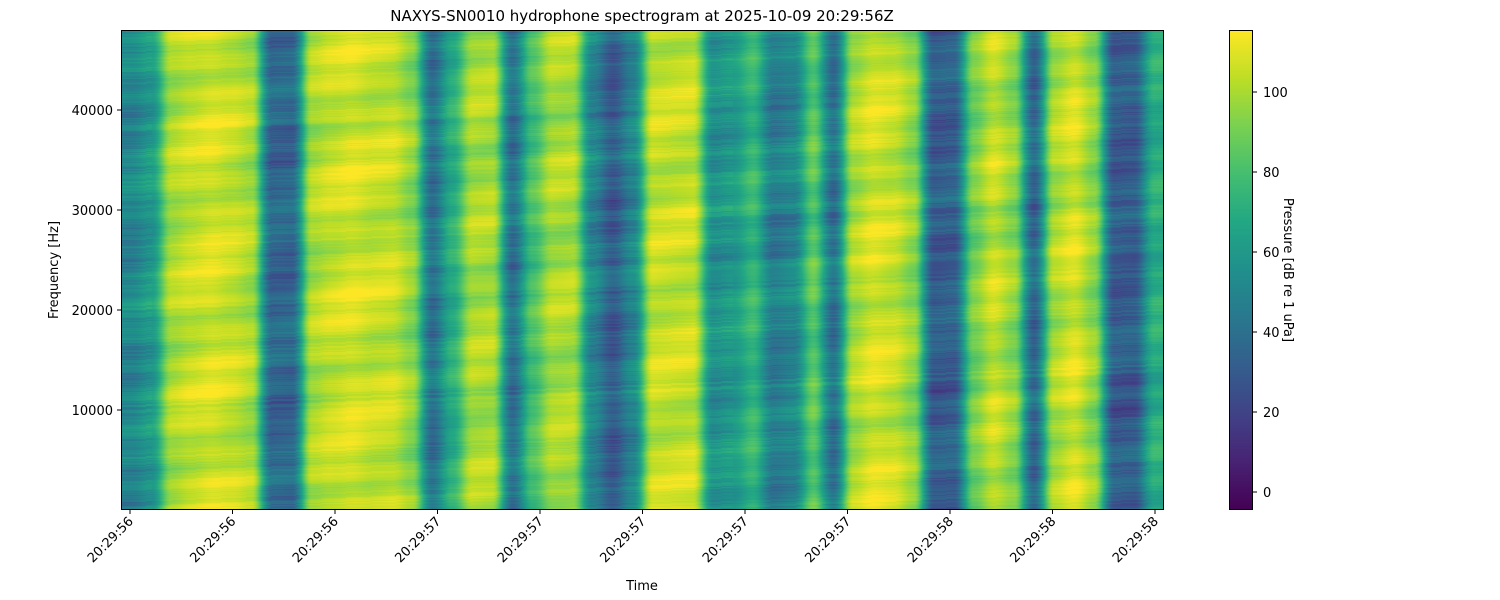  Describe the element at coordinates (1271, 253) in the screenshot. I see `colorbar-tick-label: 60` at that location.